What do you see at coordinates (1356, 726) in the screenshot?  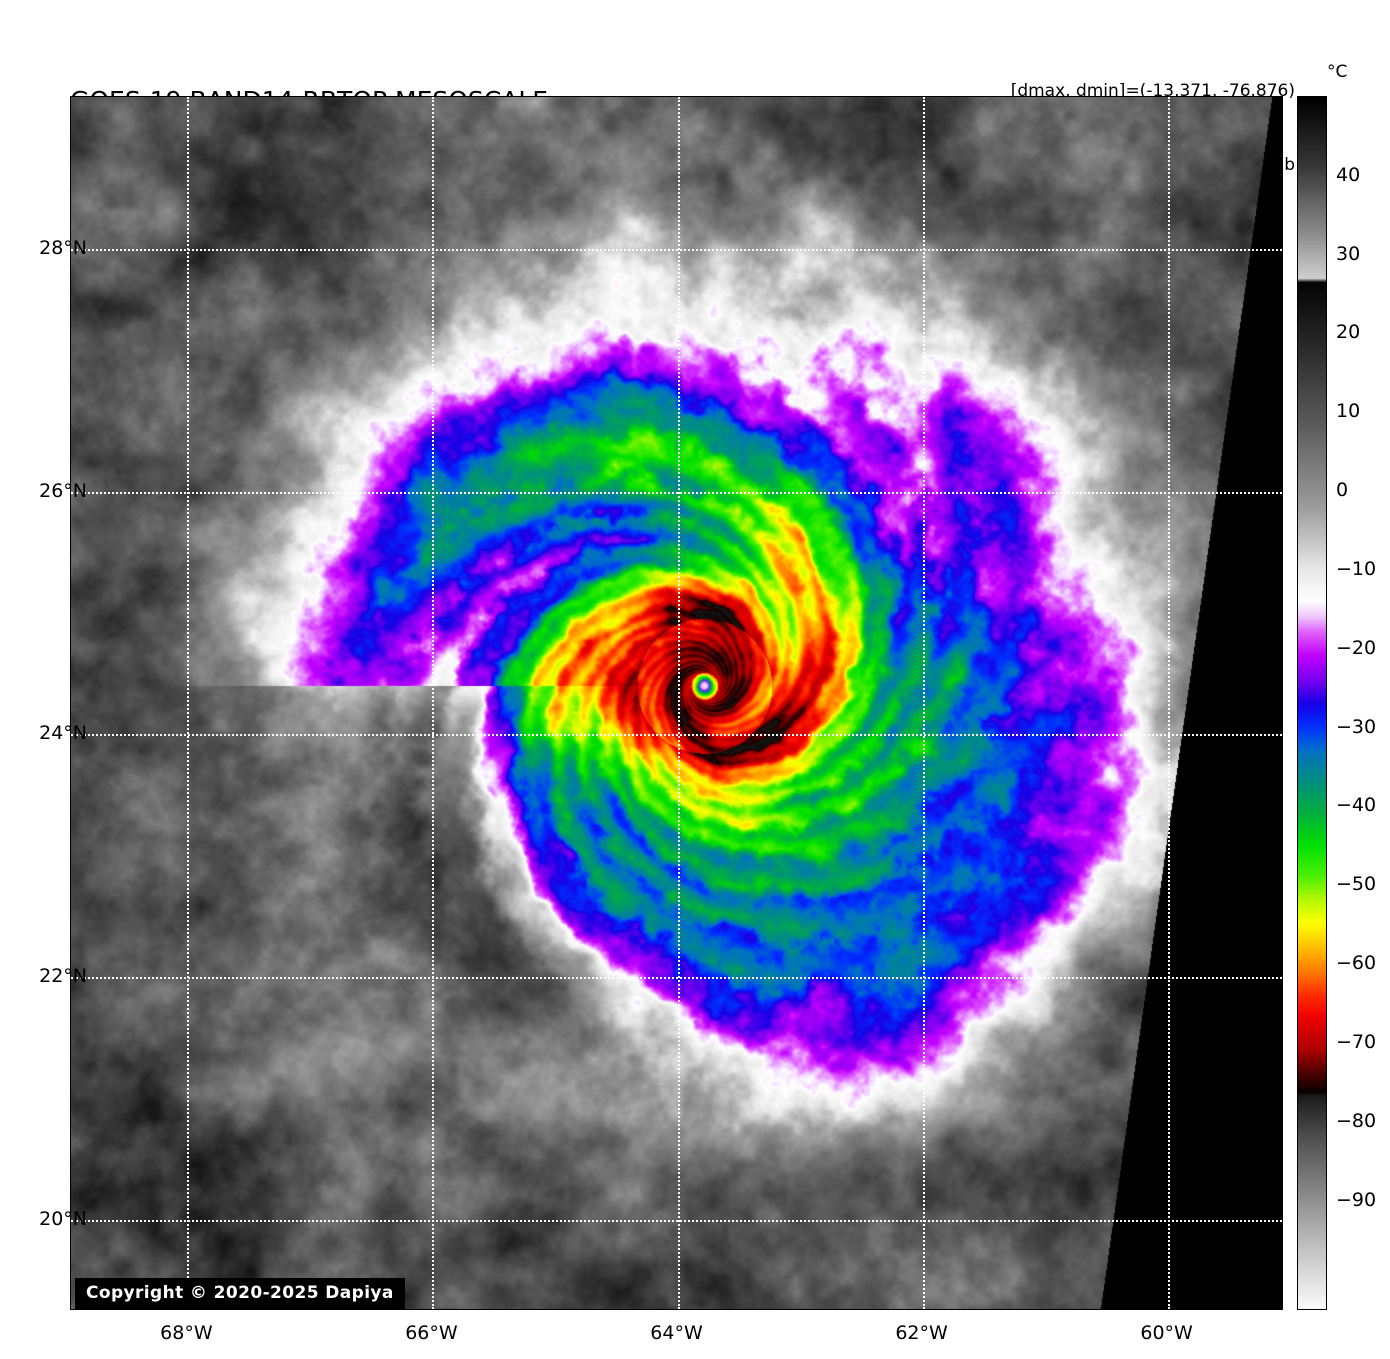 I see `colorbar-tick-label: −30` at bounding box center [1356, 726].